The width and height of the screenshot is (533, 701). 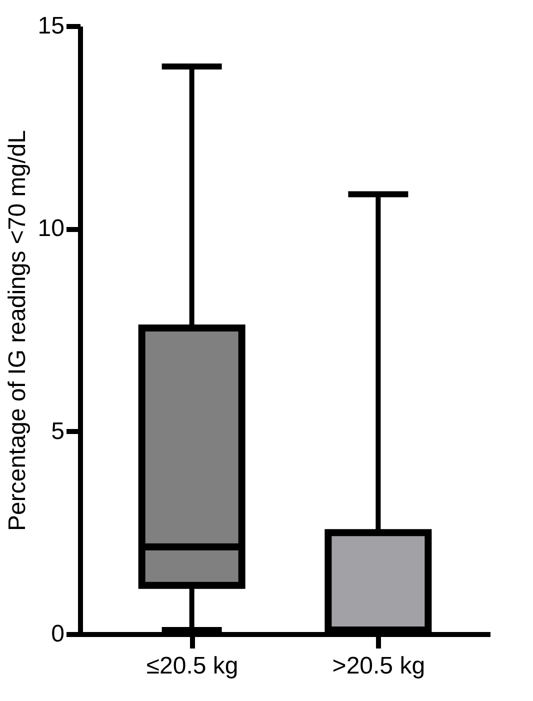 What do you see at coordinates (17, 330) in the screenshot?
I see `y-axis-title: Percentage of IG readings <70 mg/dL` at bounding box center [17, 330].